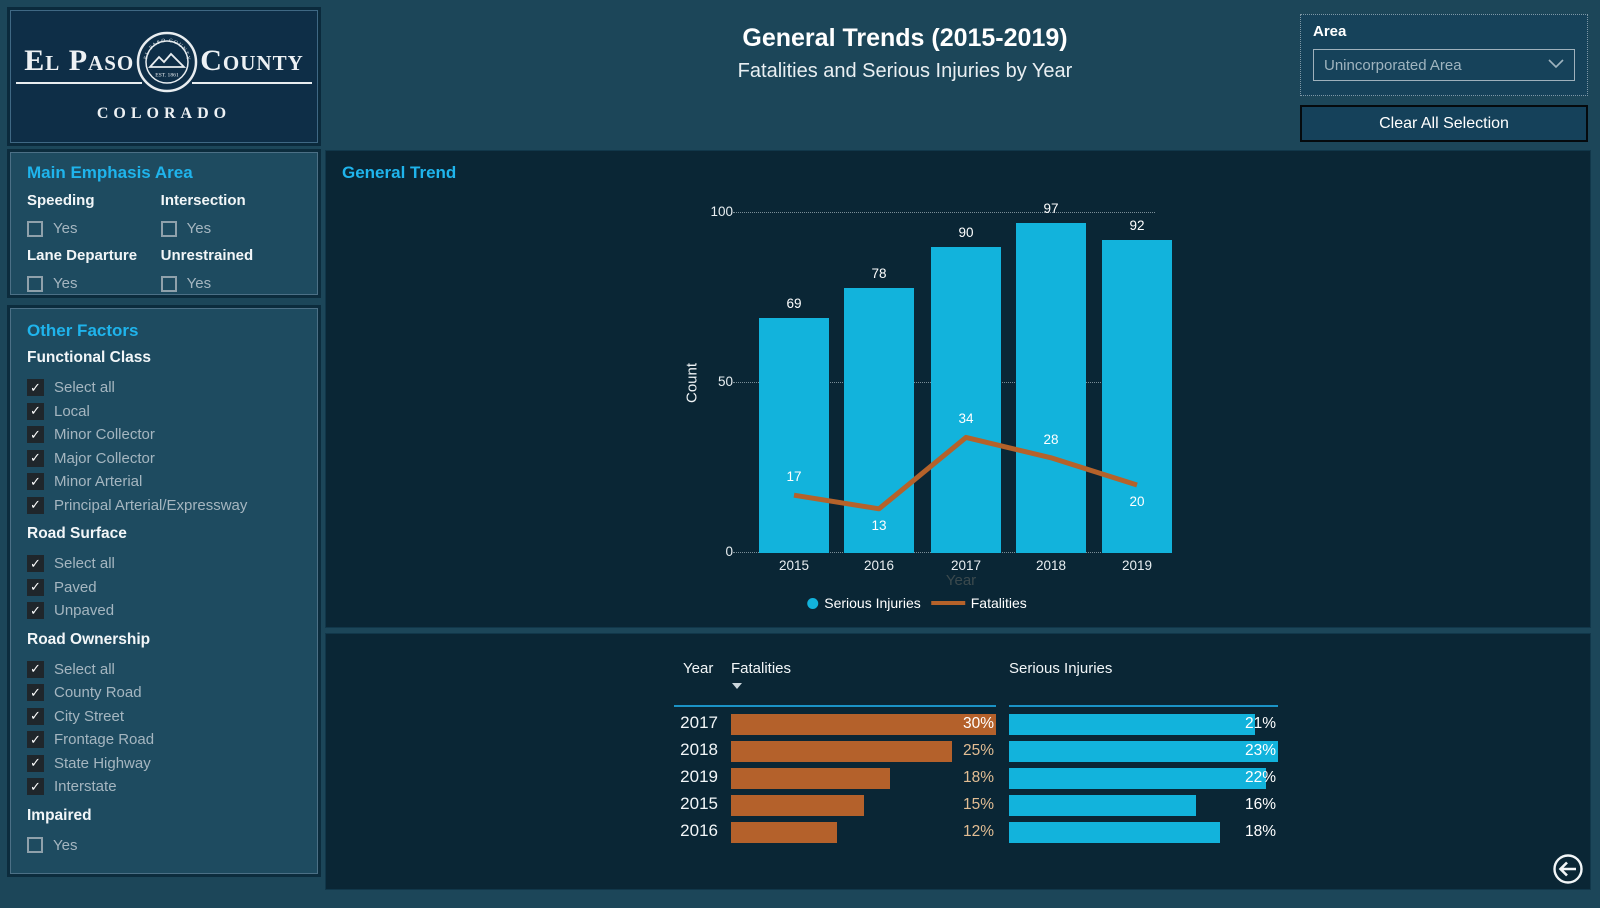 The image size is (1600, 908). Describe the element at coordinates (1061, 668) in the screenshot. I see `column-header-serious-injuries: Serious Injuries` at that location.